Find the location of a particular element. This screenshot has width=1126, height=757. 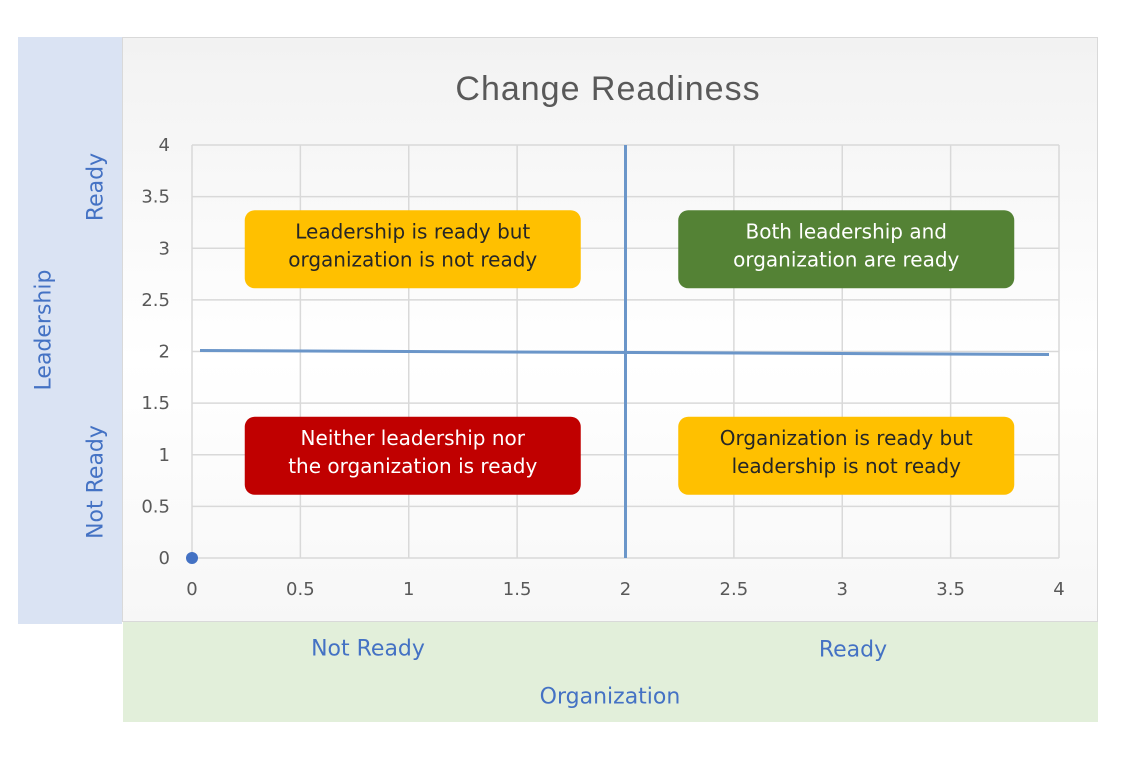

quadrant-box-text: Organization is ready but is located at coordinates (846, 438).